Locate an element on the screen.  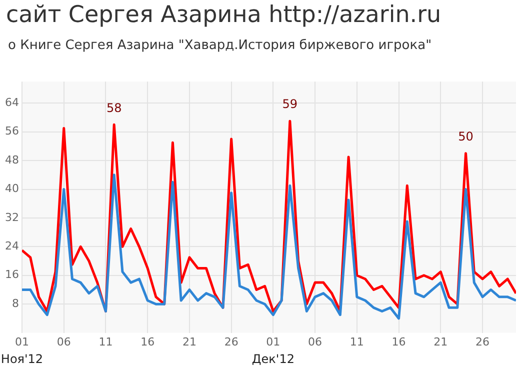
text: Дек'12 is located at coordinates (273, 359).